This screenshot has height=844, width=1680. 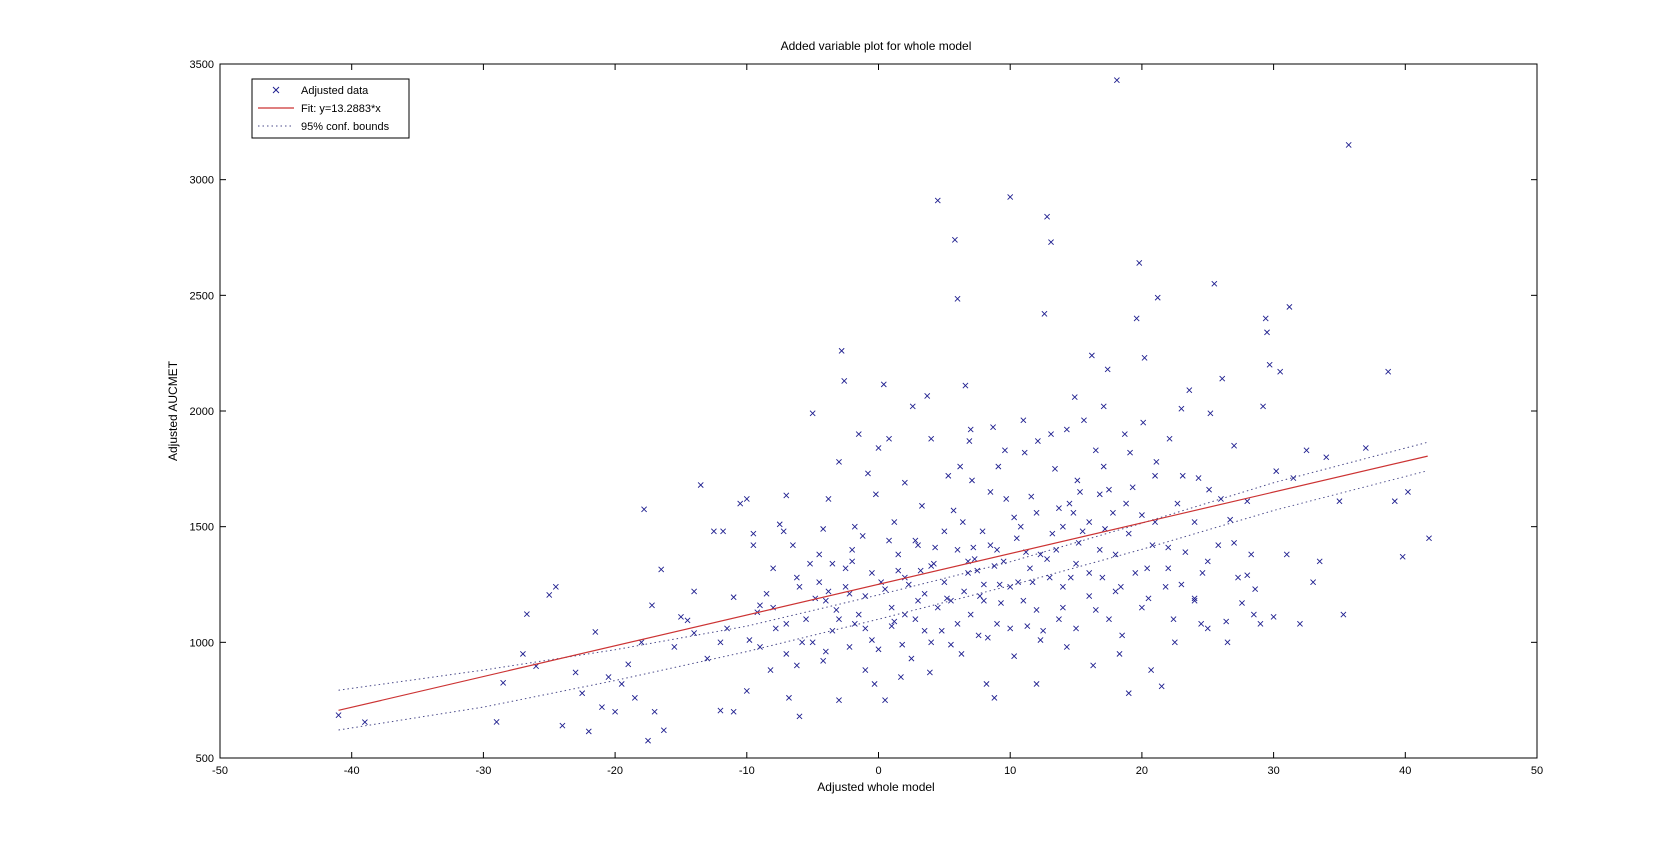 What do you see at coordinates (202, 528) in the screenshot?
I see `y-tick-label: 1500` at bounding box center [202, 528].